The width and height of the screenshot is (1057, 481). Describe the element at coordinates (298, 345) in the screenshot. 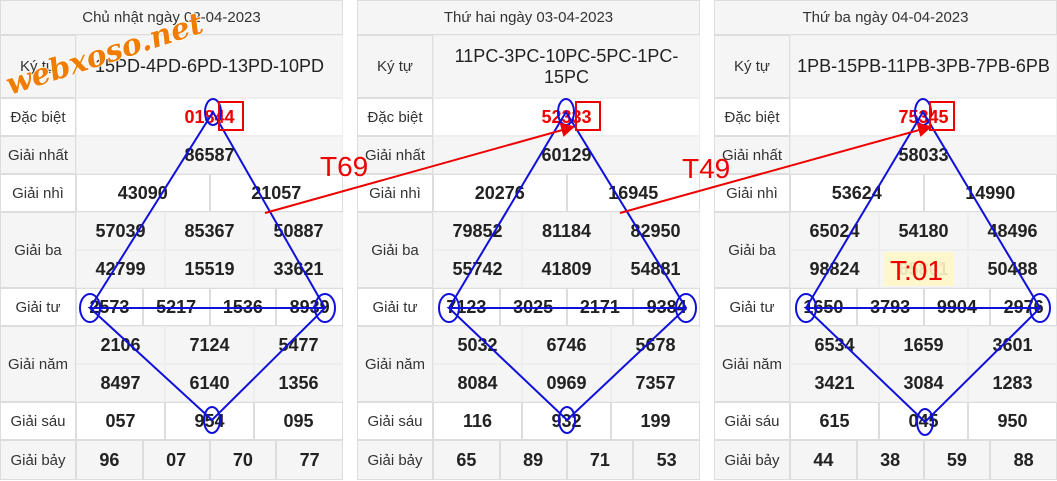

I see `prize-number: 5477` at that location.